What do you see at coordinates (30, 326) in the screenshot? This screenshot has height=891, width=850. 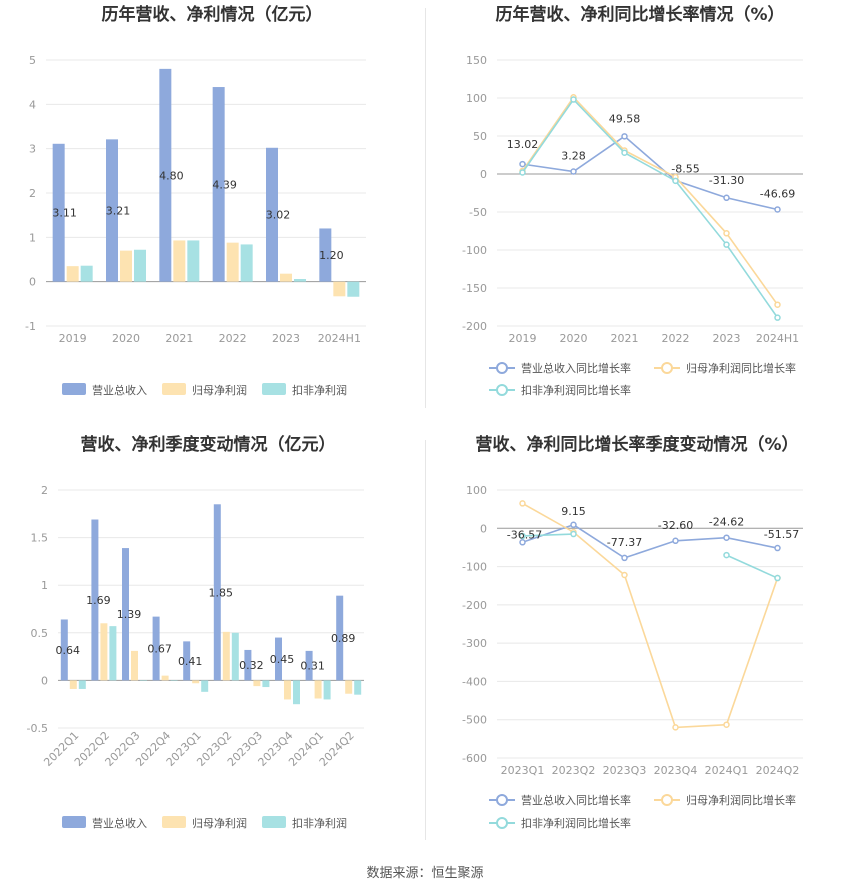 I see `y-tick-label: -1` at bounding box center [30, 326].